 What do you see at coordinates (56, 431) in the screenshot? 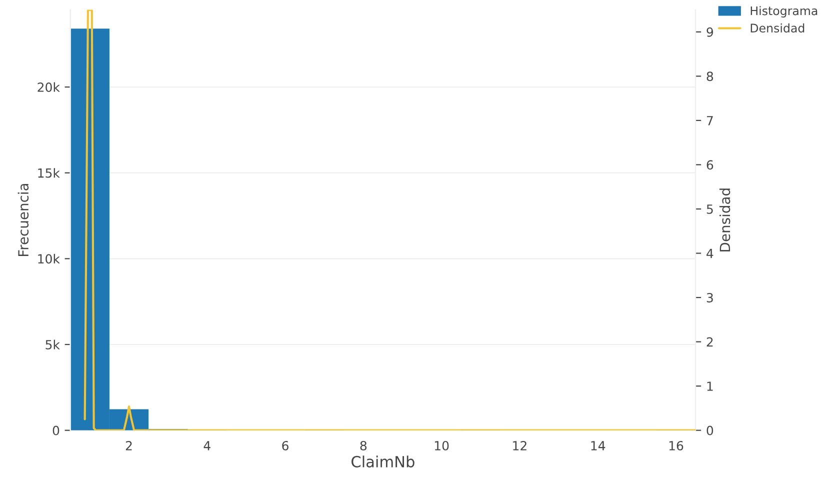
I see `y-tick-label: 0` at bounding box center [56, 431].